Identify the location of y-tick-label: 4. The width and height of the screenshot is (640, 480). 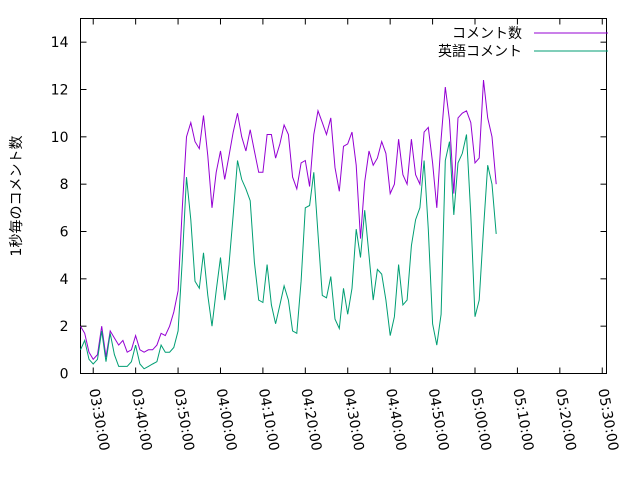
(64, 280).